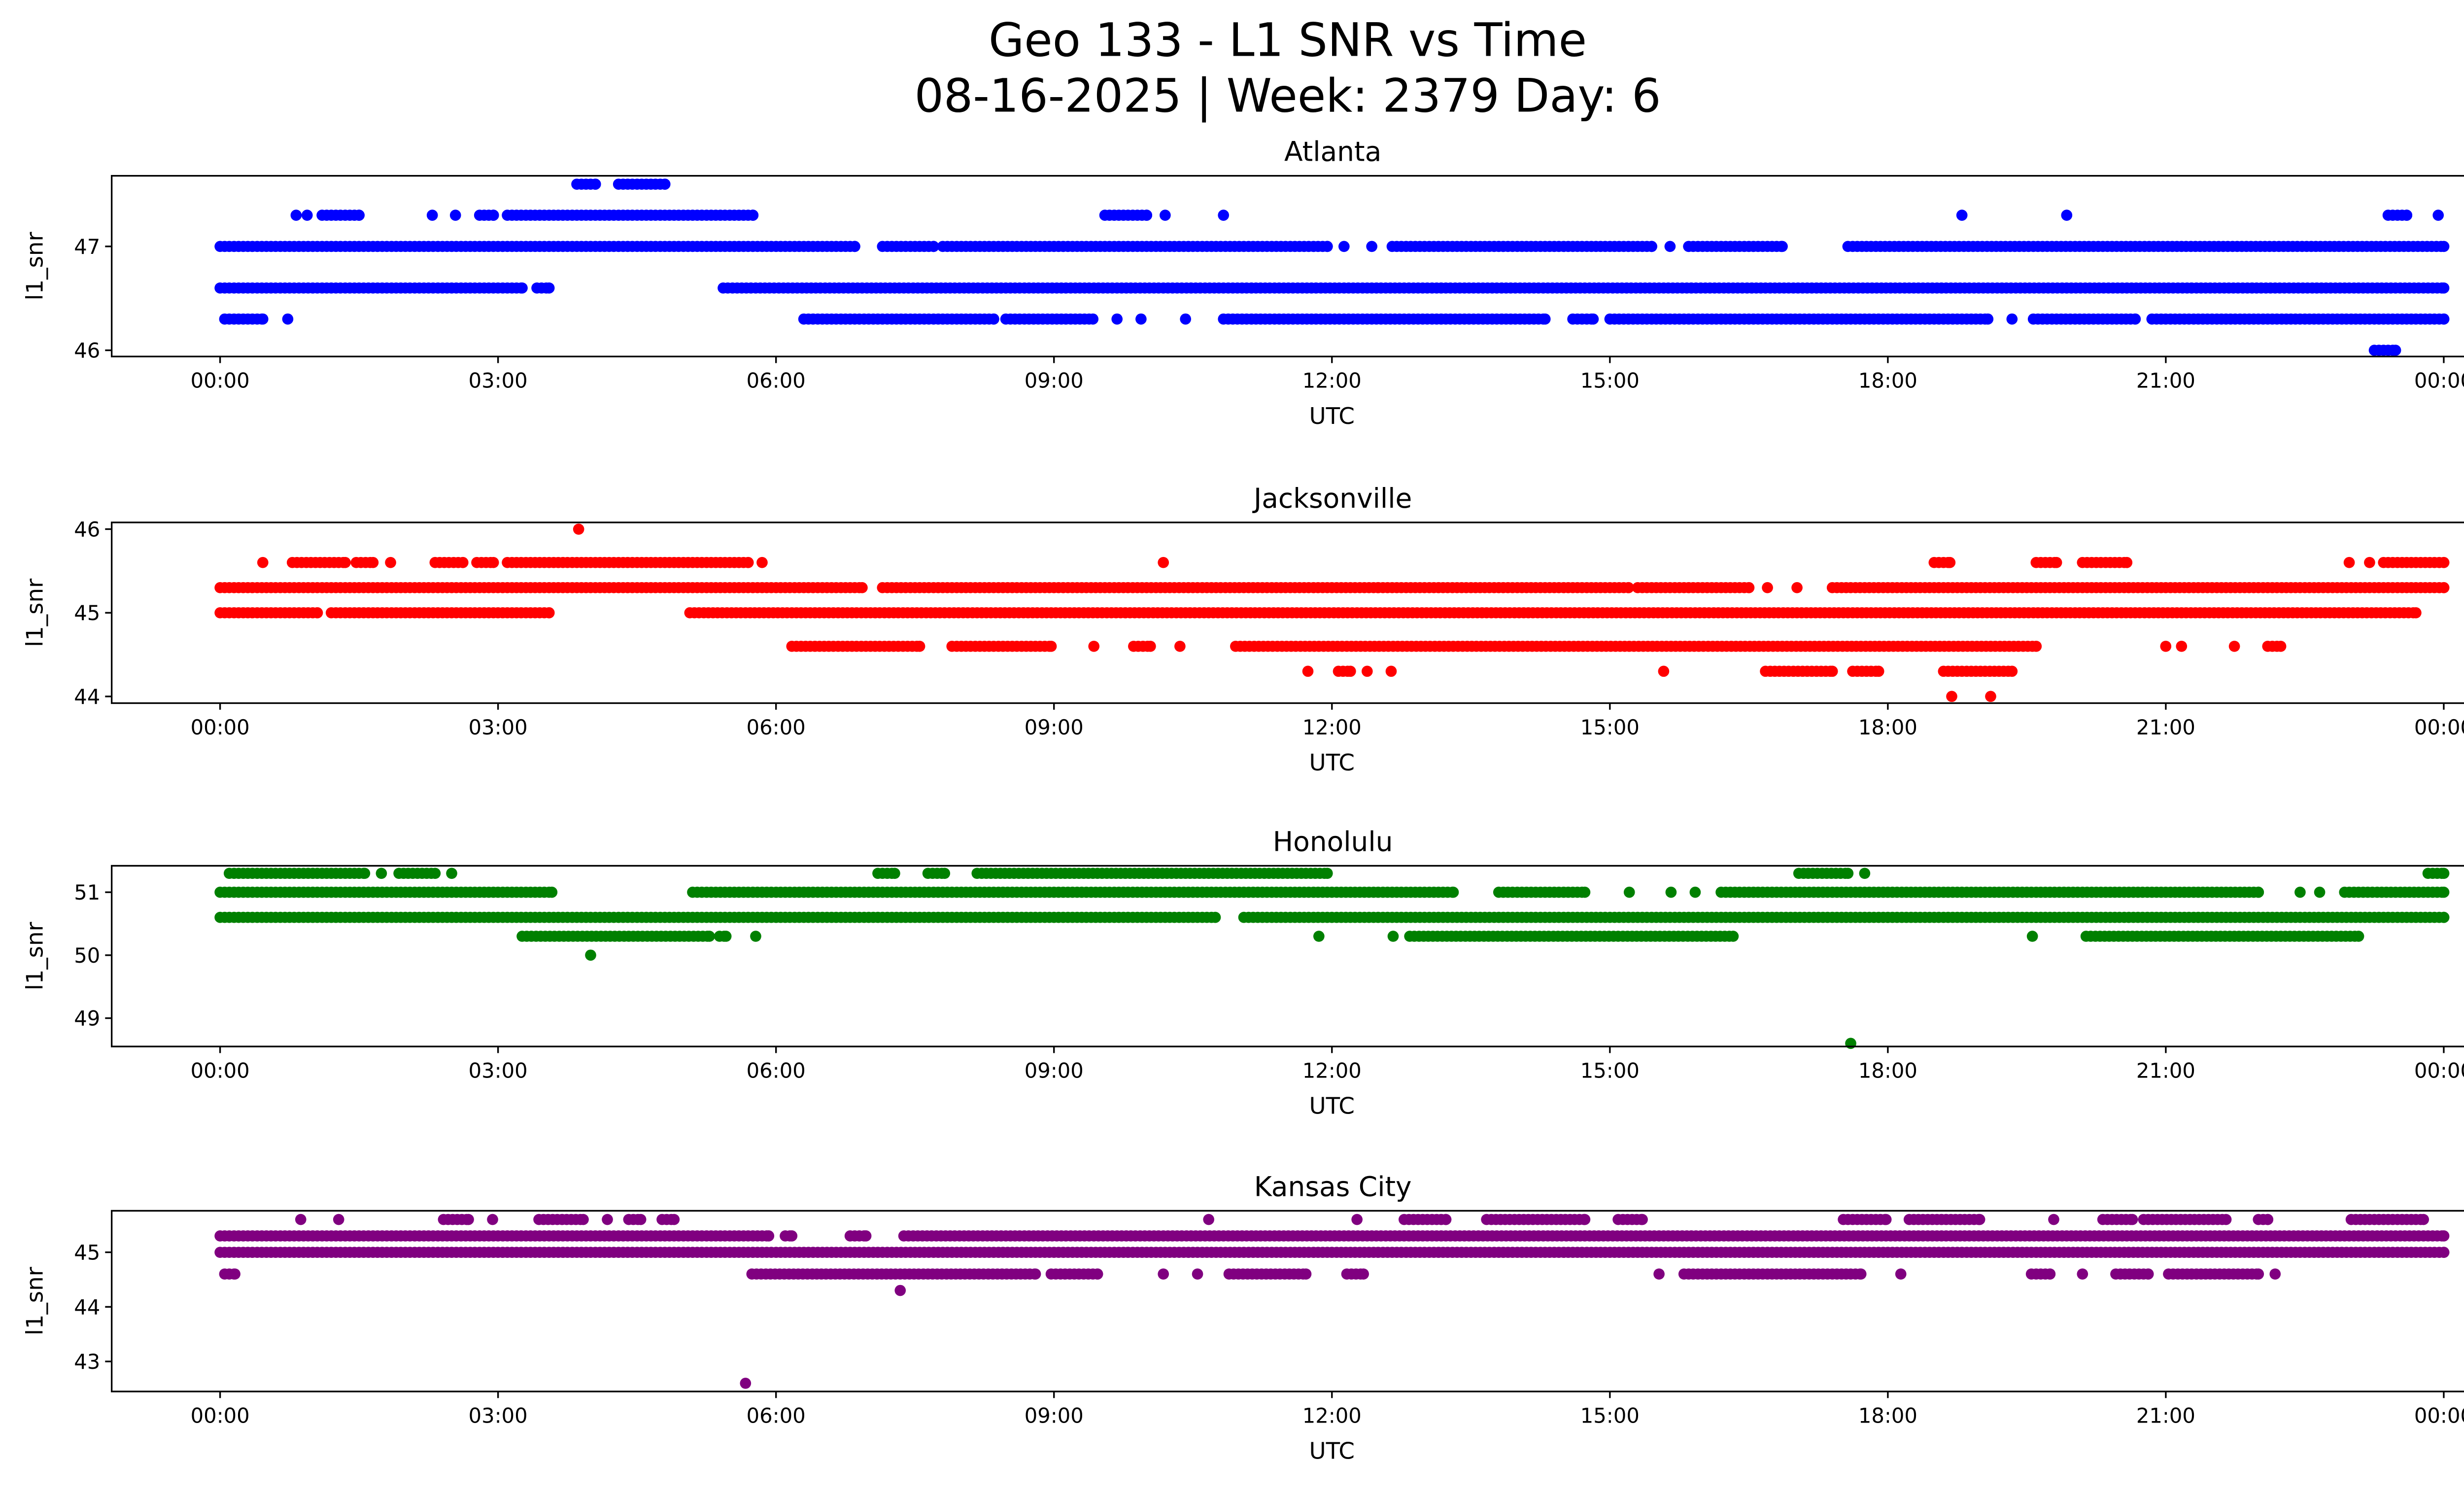  Describe the element at coordinates (1887, 727) in the screenshot. I see `x-tick-label: 18:00` at that location.